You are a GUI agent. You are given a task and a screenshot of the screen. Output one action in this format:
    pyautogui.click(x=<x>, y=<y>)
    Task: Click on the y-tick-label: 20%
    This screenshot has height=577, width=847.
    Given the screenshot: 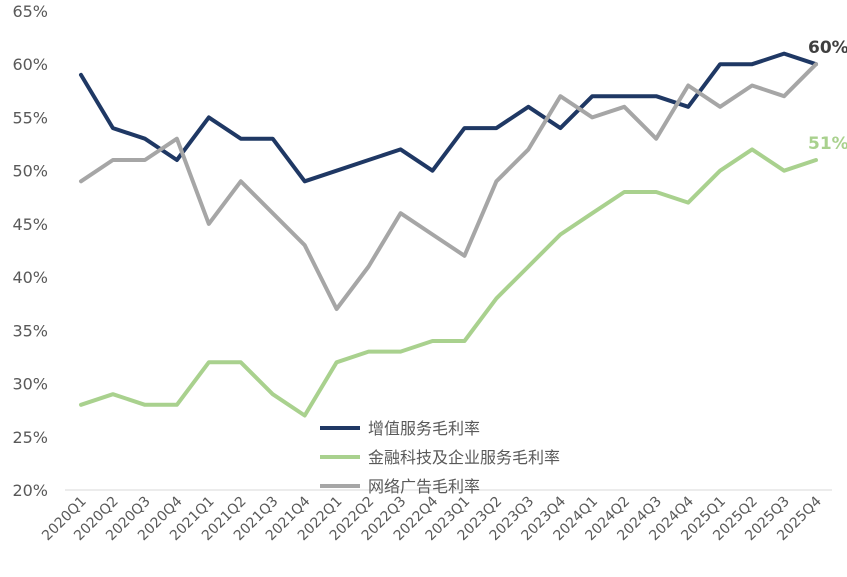 What is the action you would take?
    pyautogui.click(x=30, y=490)
    